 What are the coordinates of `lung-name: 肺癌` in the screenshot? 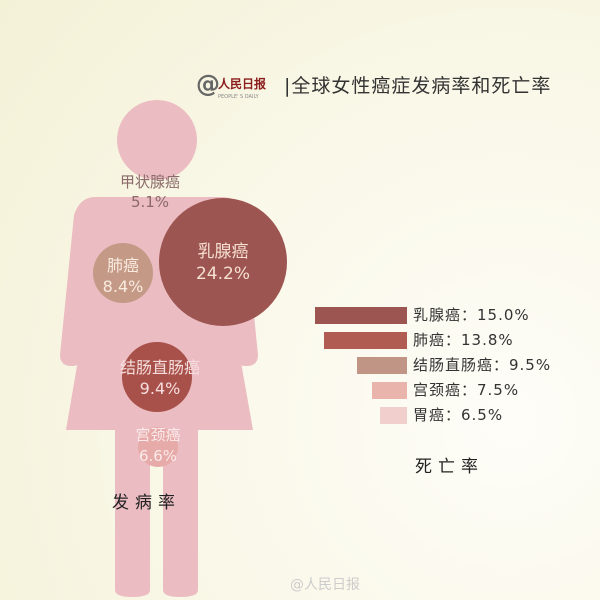 It's located at (122, 265).